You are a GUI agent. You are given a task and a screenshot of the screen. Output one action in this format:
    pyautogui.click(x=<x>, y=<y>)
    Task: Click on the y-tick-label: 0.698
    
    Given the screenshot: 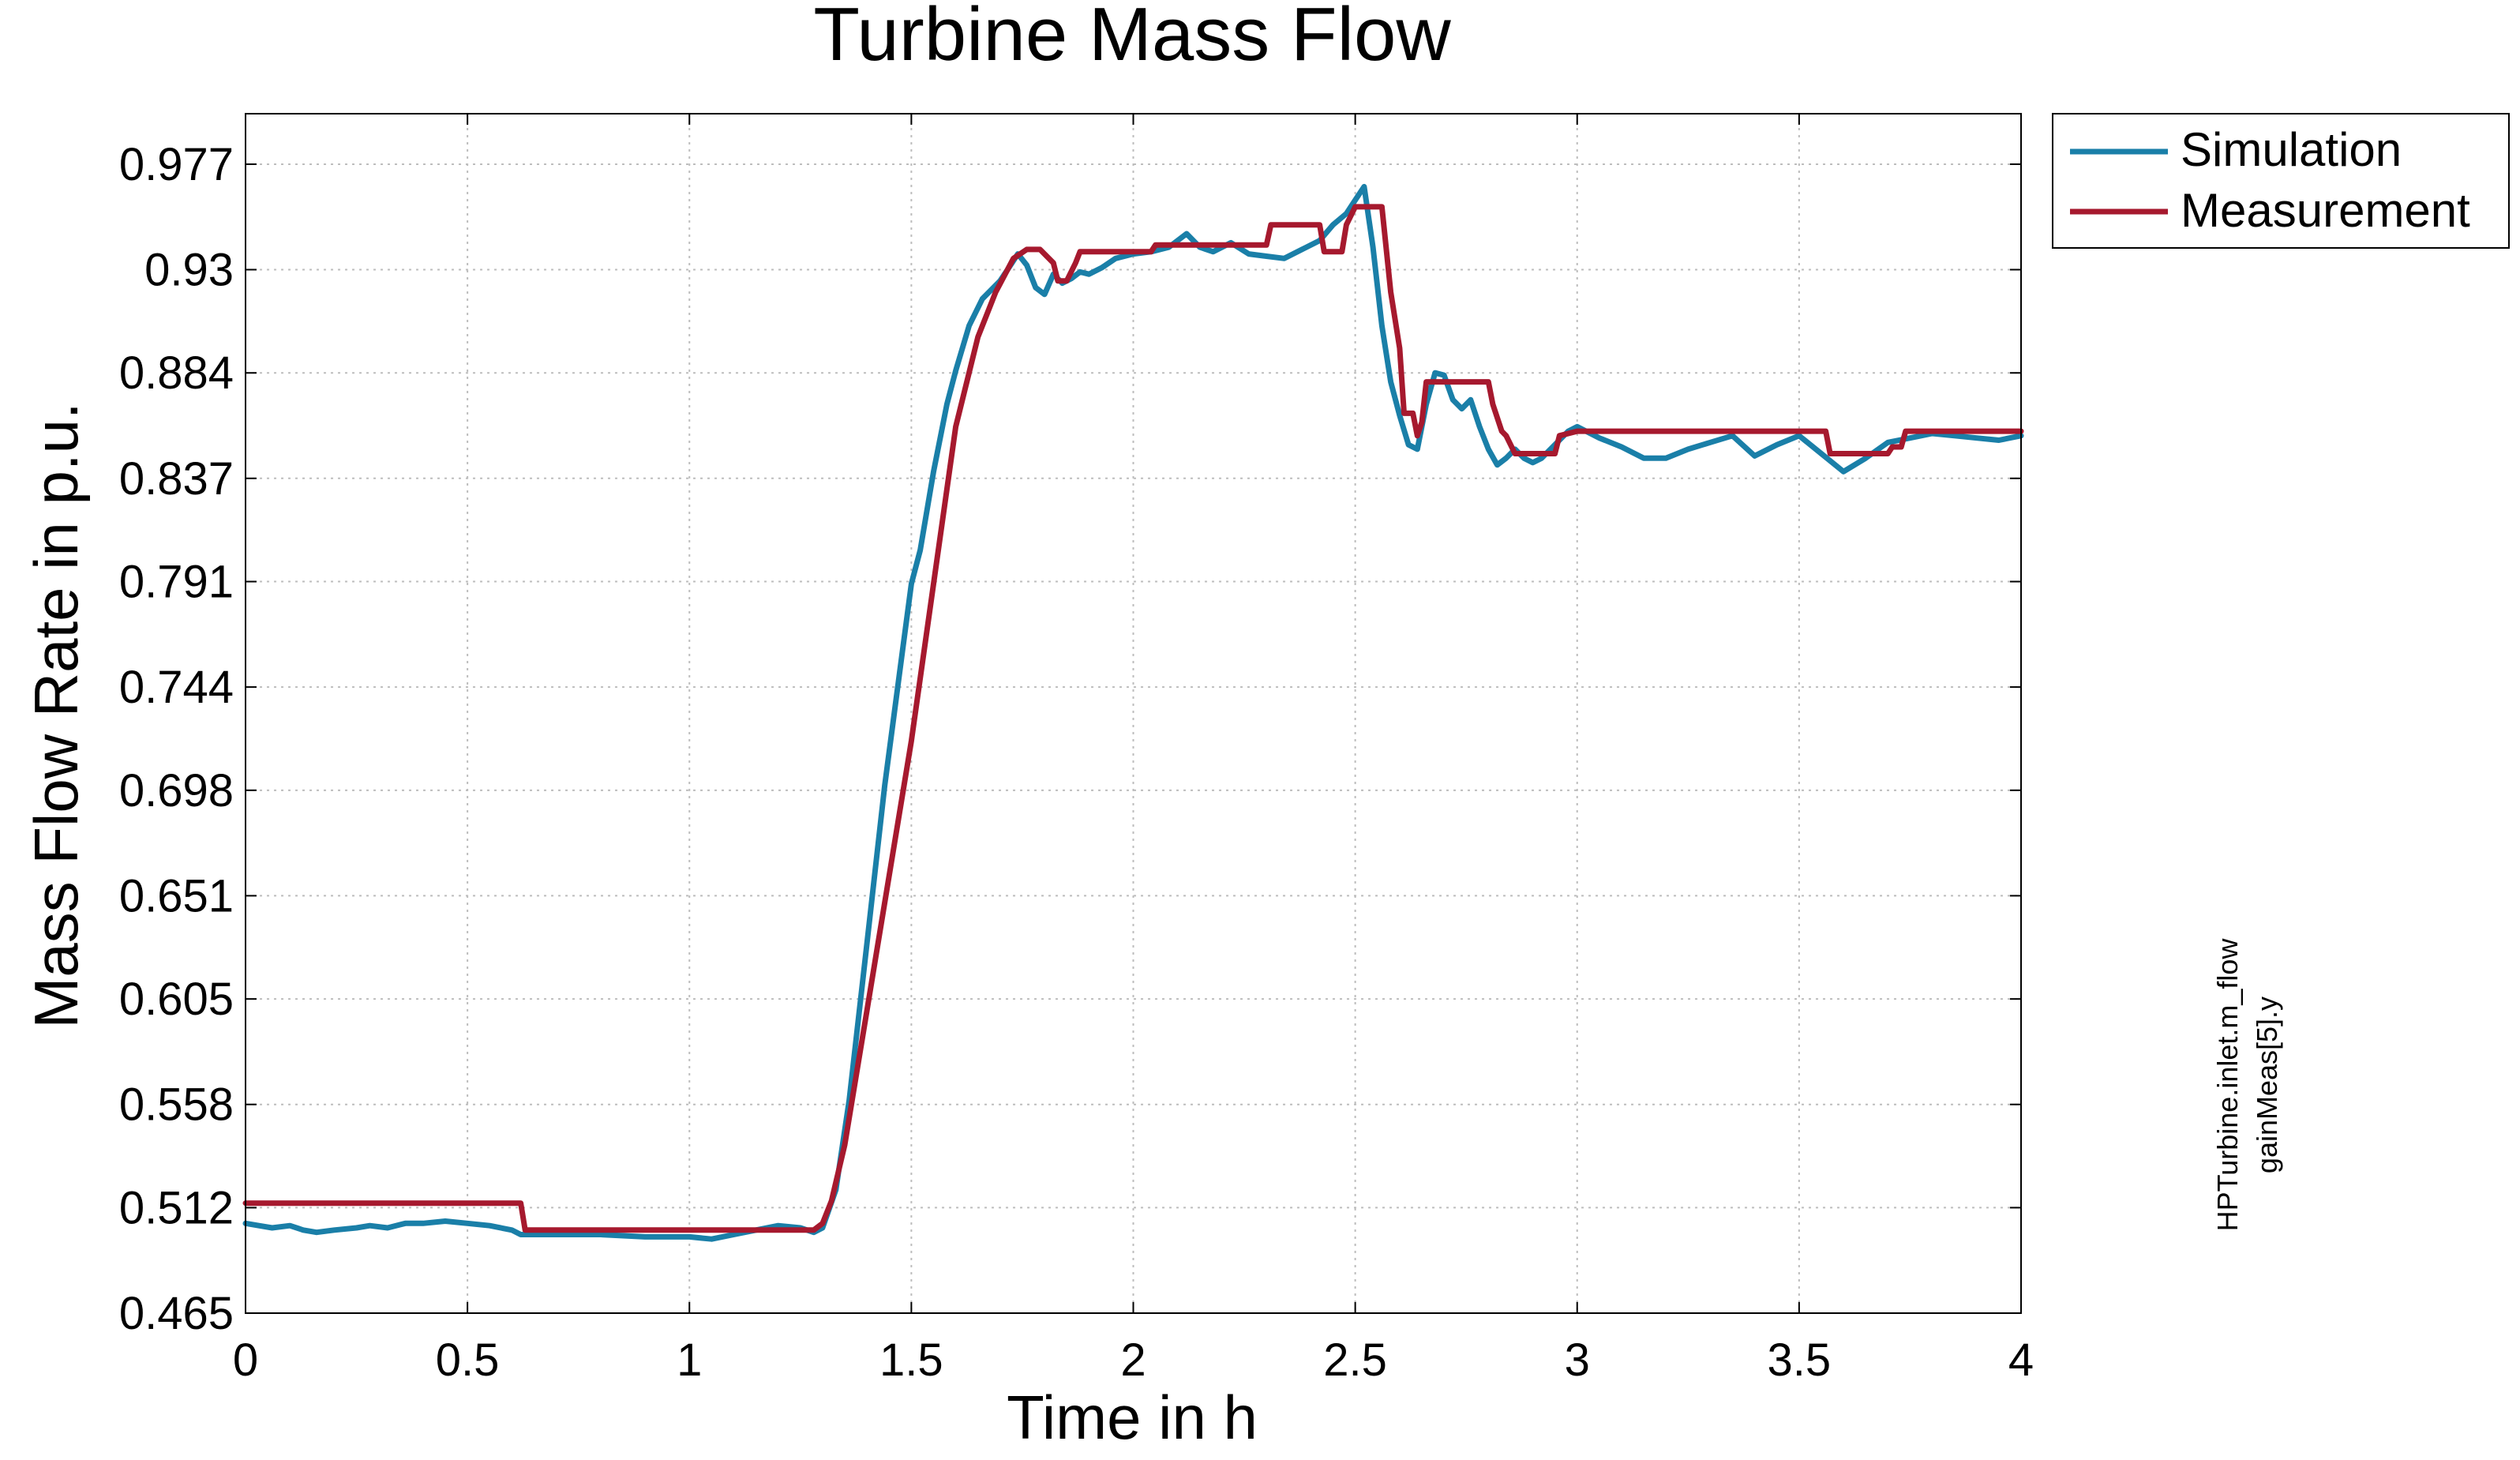 What is the action you would take?
    pyautogui.click(x=176, y=790)
    